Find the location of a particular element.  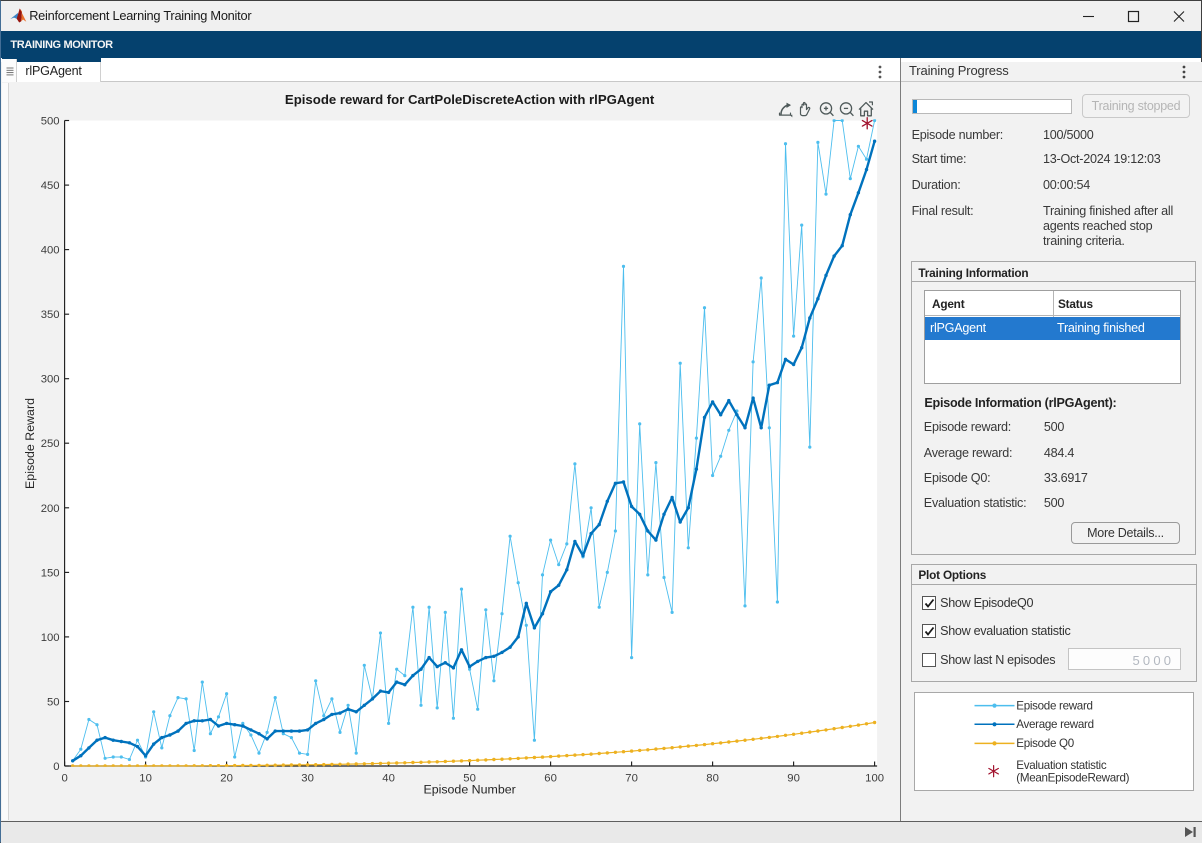

svg-text: 10 is located at coordinates (145, 779).